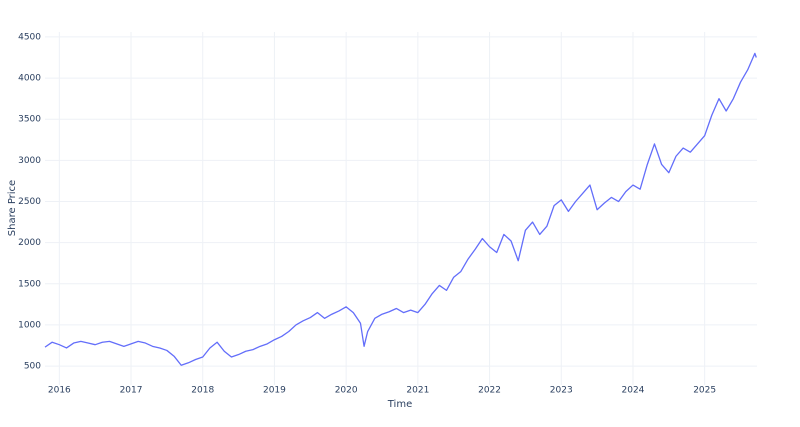 This screenshot has width=800, height=427. What do you see at coordinates (29, 243) in the screenshot?
I see `y-tick-label: 2000` at bounding box center [29, 243].